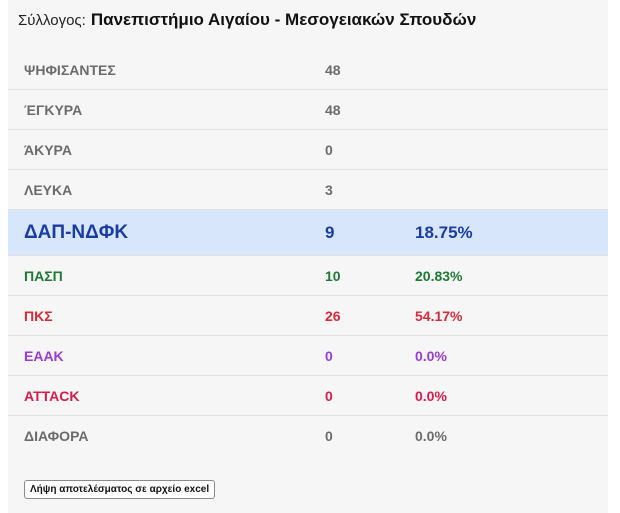  What do you see at coordinates (329, 189) in the screenshot?
I see `stat-value: 3` at bounding box center [329, 189].